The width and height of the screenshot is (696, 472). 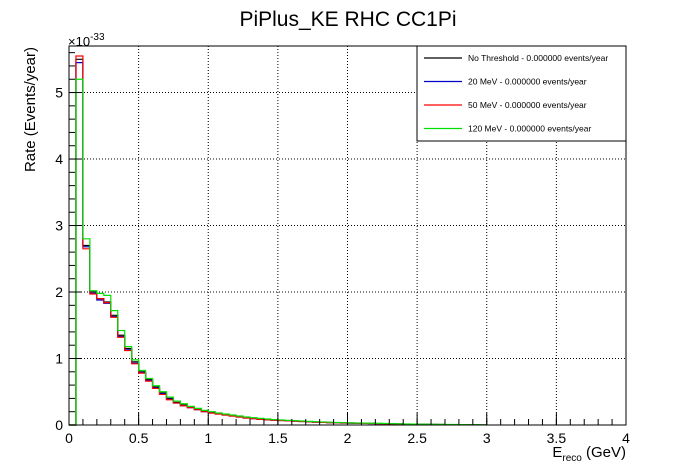 I want to click on x-tick-label: 3.5, so click(x=557, y=438).